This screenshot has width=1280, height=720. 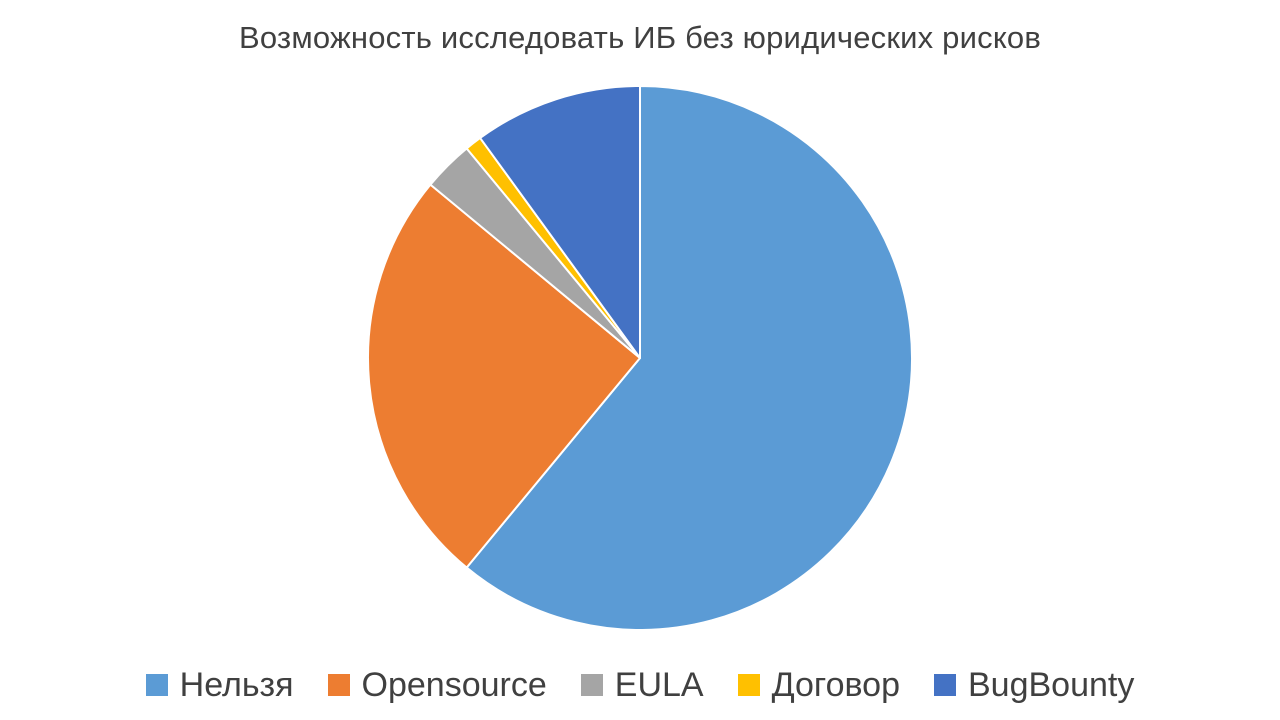 I want to click on legend-label: Нельзя, so click(x=236, y=685).